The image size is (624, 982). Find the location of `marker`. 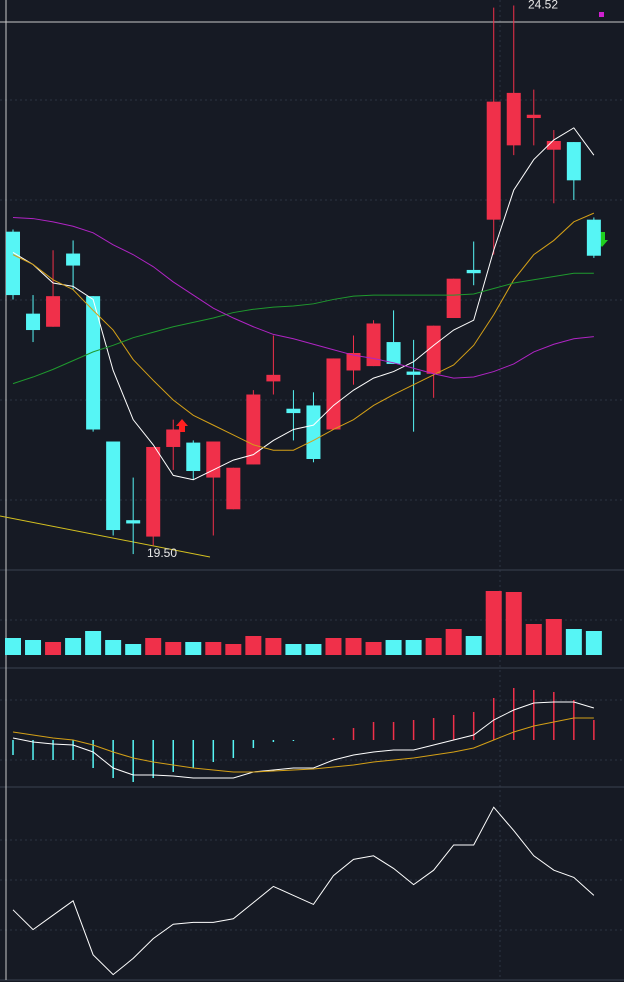

marker is located at coordinates (601, 14).